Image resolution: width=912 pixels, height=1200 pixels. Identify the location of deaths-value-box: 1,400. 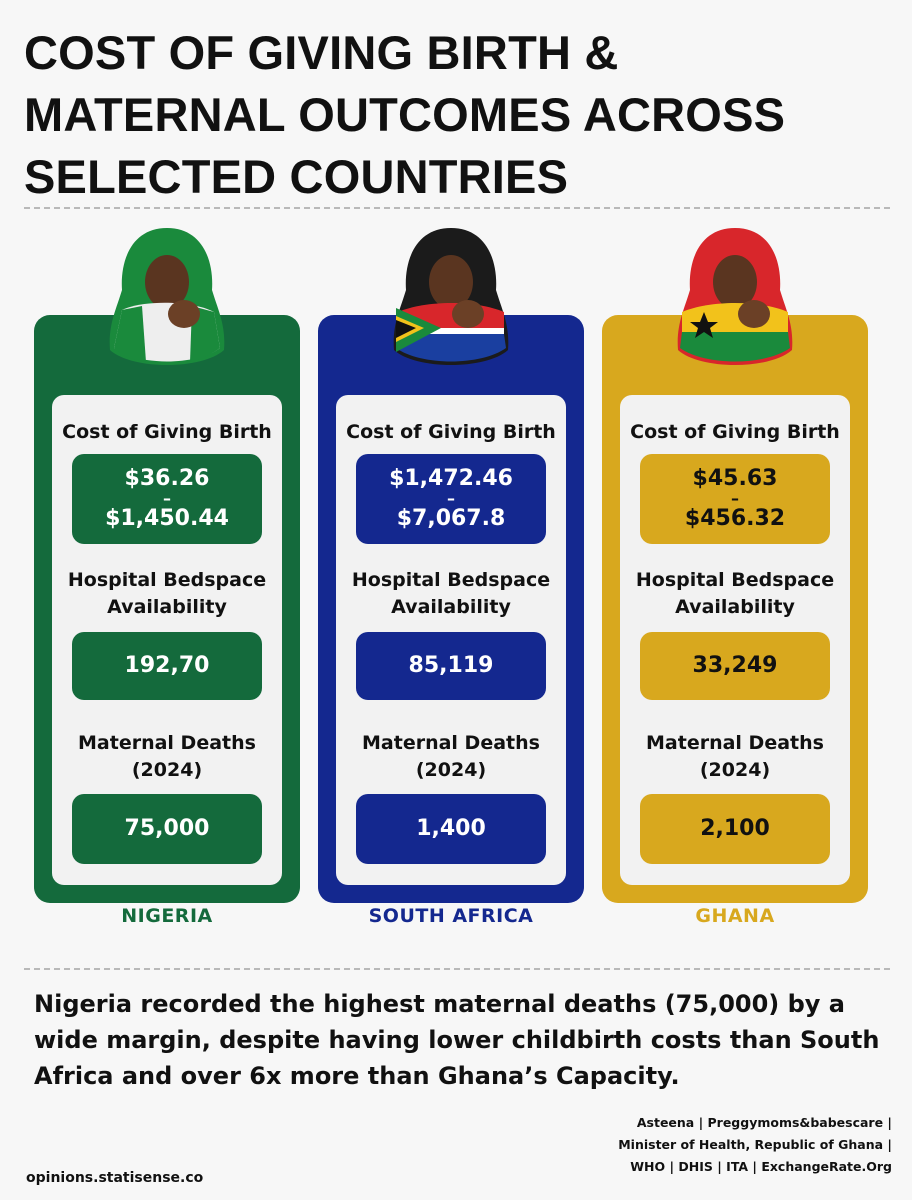
(451, 829).